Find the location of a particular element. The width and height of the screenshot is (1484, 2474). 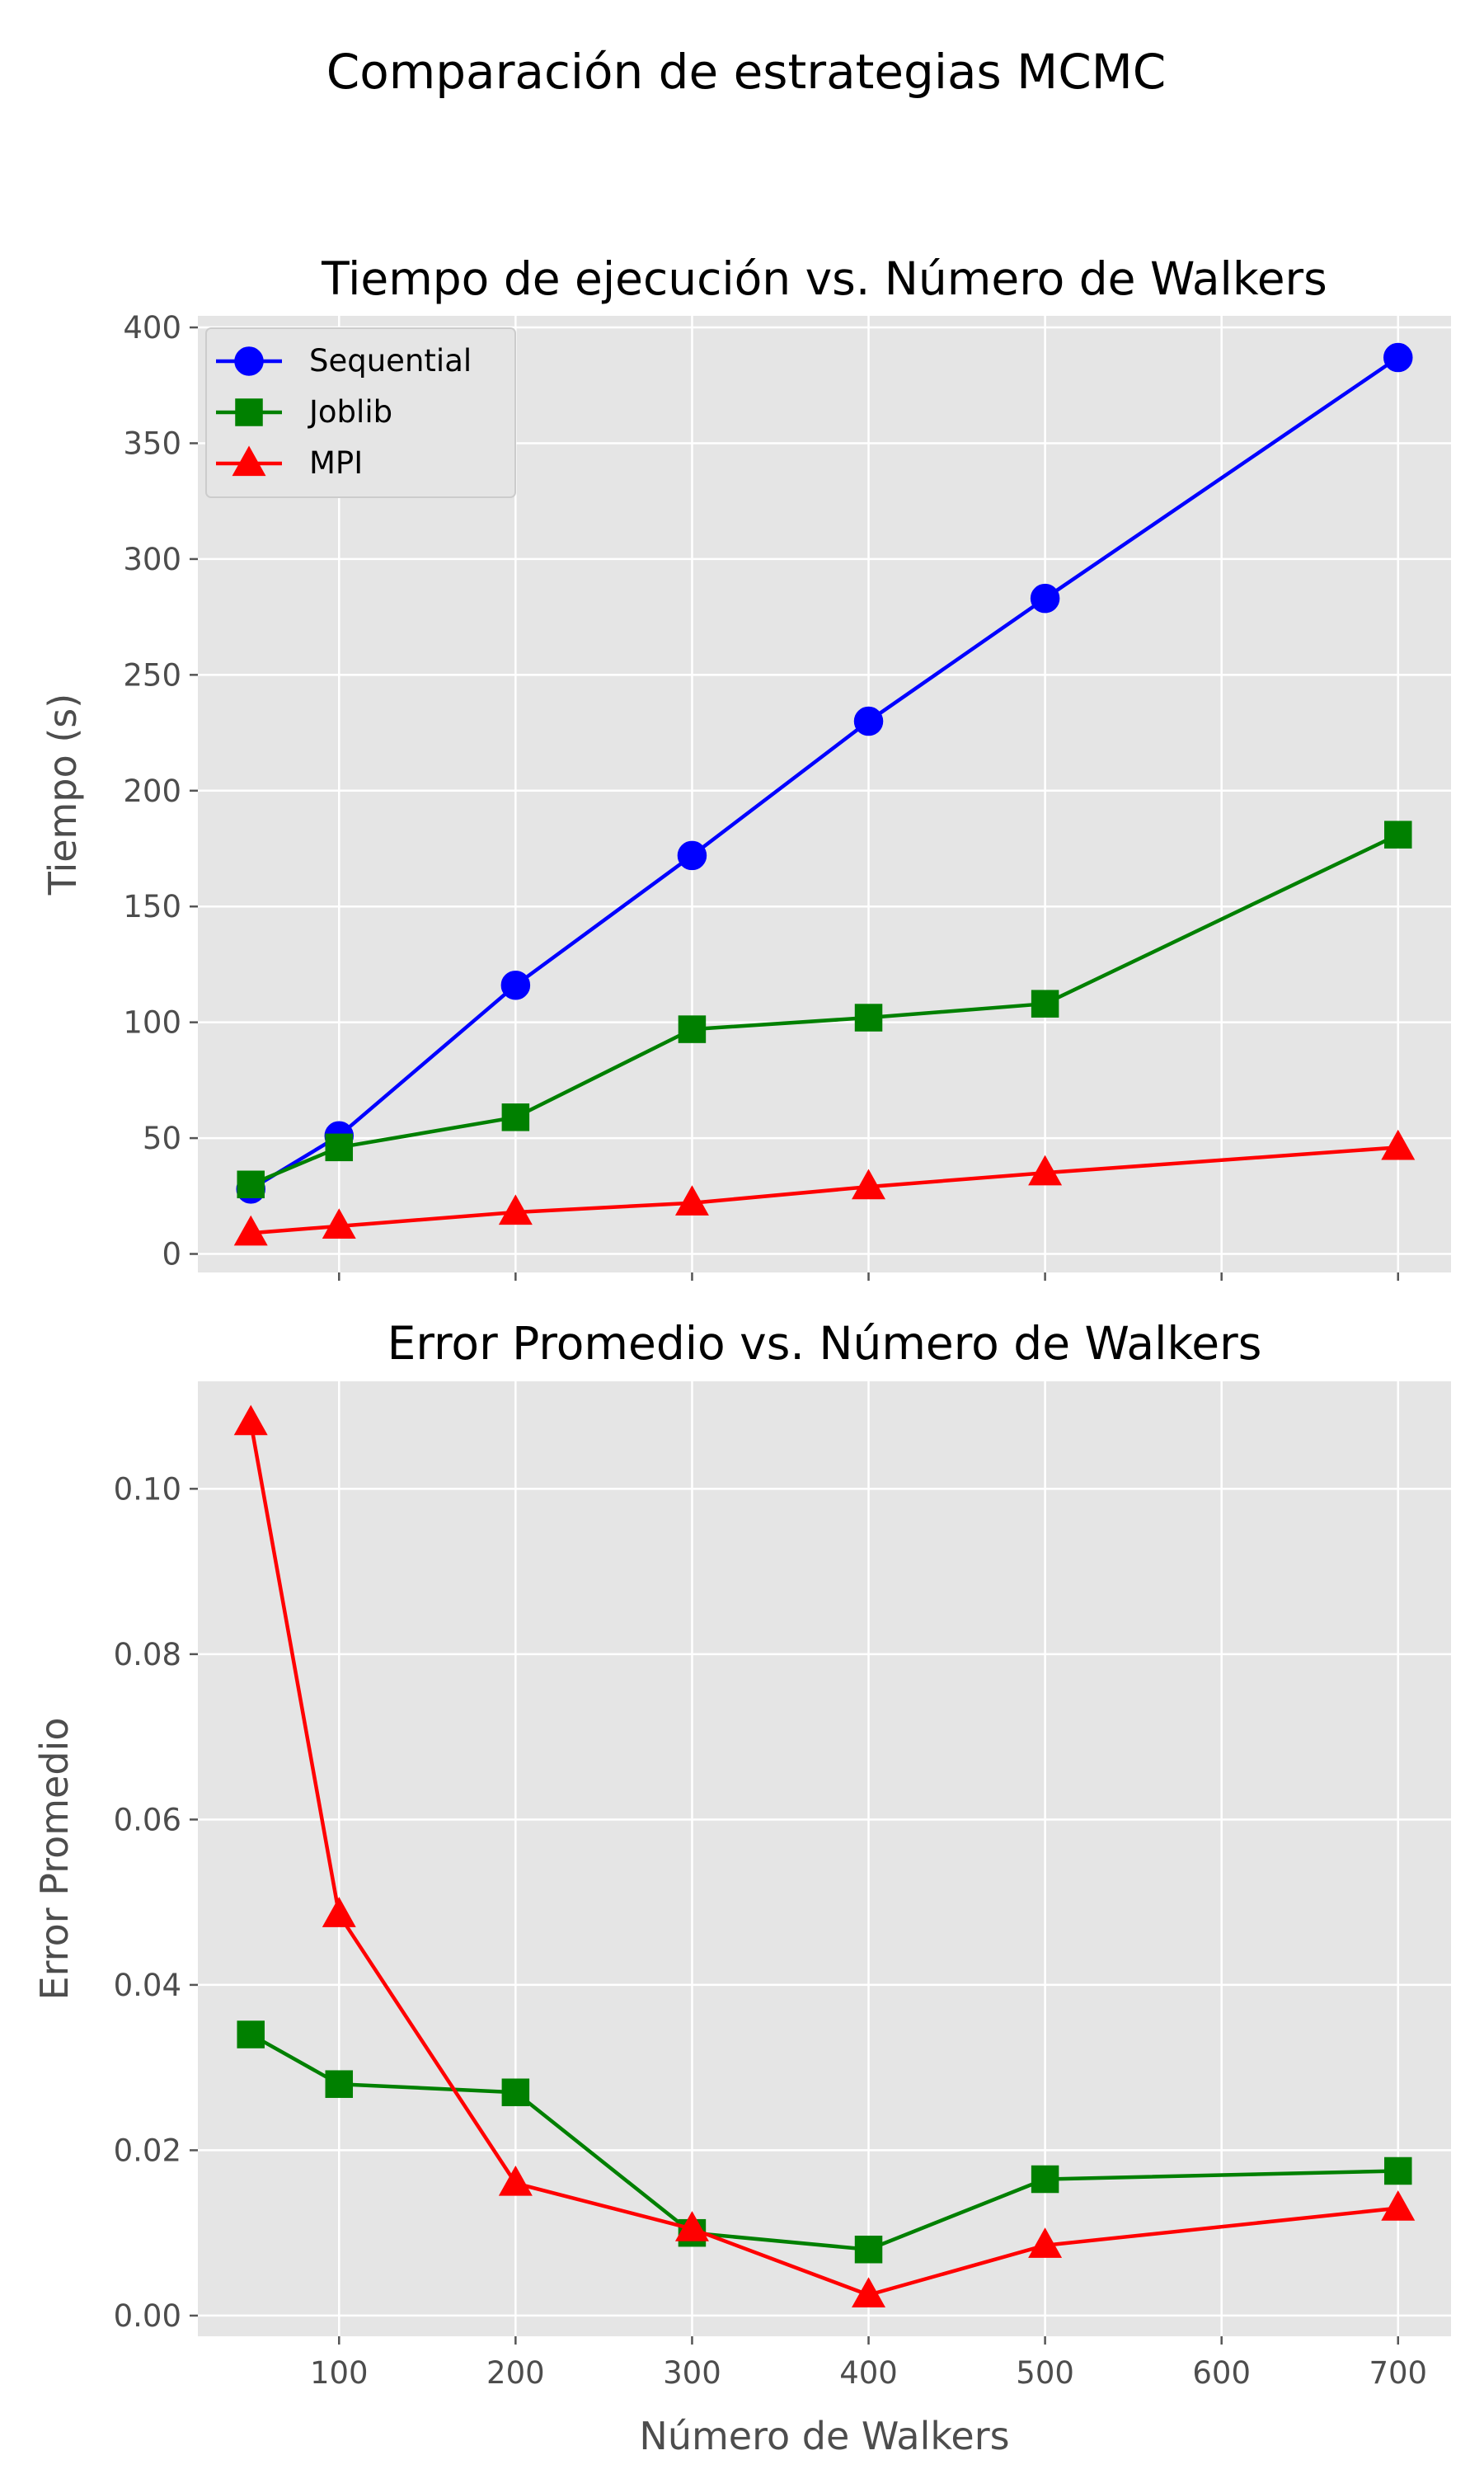

time-ytick-label-0: 0 is located at coordinates (171, 1254).